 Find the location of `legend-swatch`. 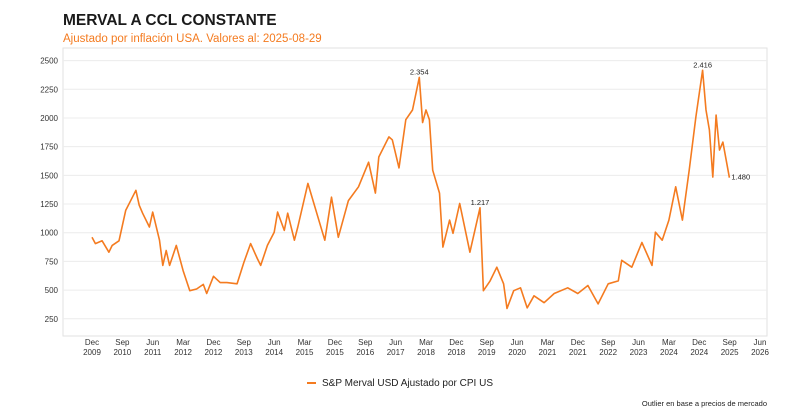

legend-swatch is located at coordinates (311, 383).